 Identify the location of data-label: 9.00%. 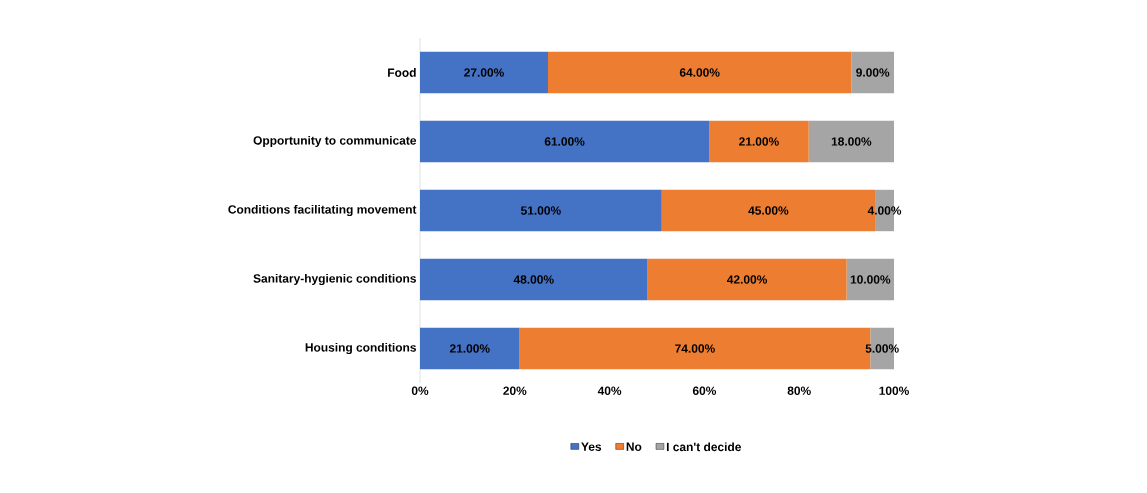
(873, 72).